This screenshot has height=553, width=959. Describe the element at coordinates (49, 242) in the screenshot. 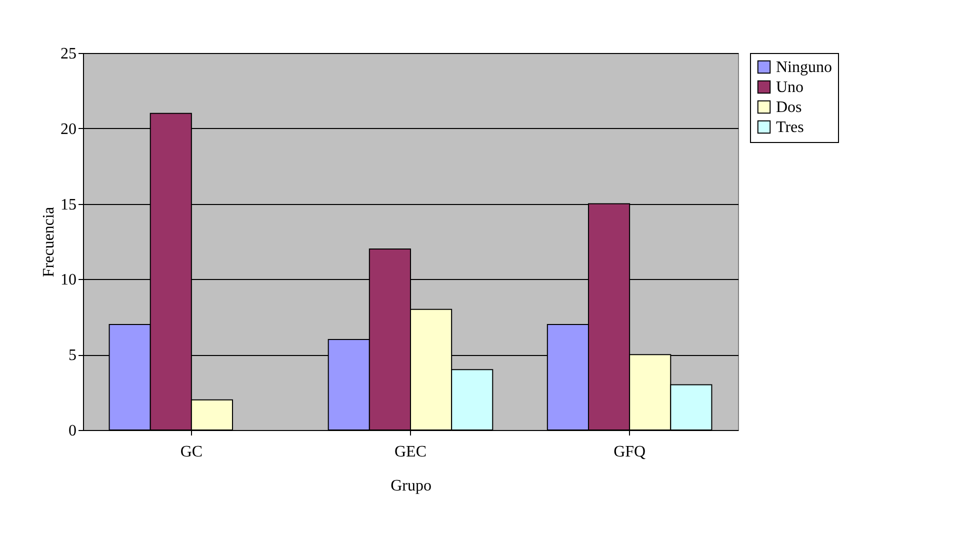

I see `y-axis-title: Frecuencia` at that location.